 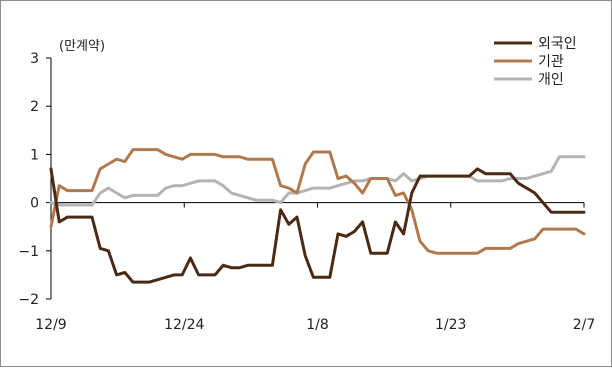 What do you see at coordinates (82, 46) in the screenshot?
I see `unit-label: (만계약)` at bounding box center [82, 46].